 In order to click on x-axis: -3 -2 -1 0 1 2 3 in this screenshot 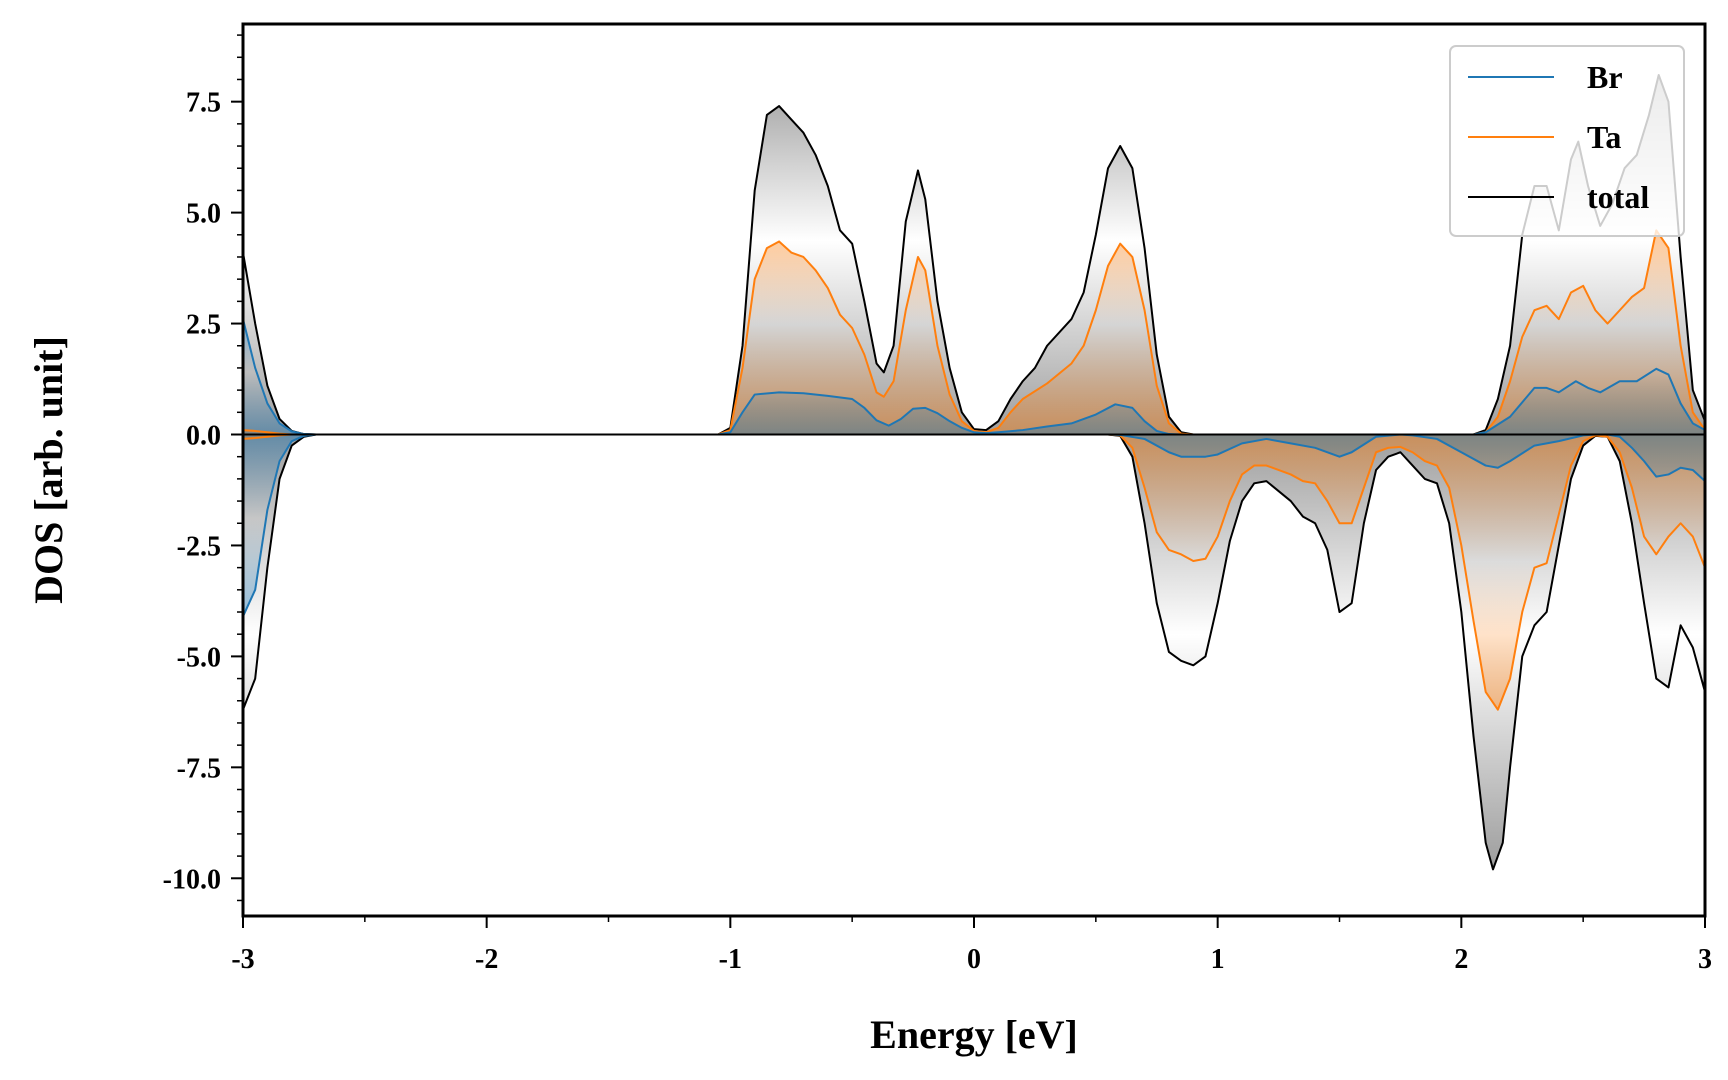, I will do `click(971, 945)`.